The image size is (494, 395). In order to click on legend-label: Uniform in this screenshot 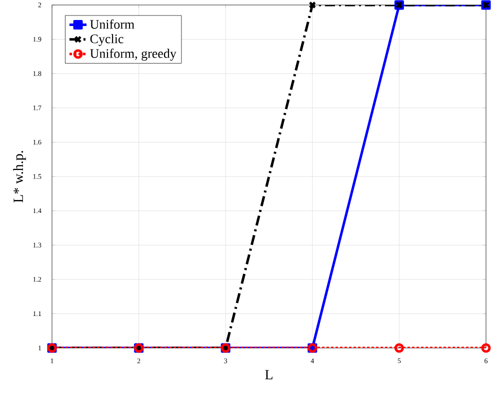, I will do `click(112, 24)`.